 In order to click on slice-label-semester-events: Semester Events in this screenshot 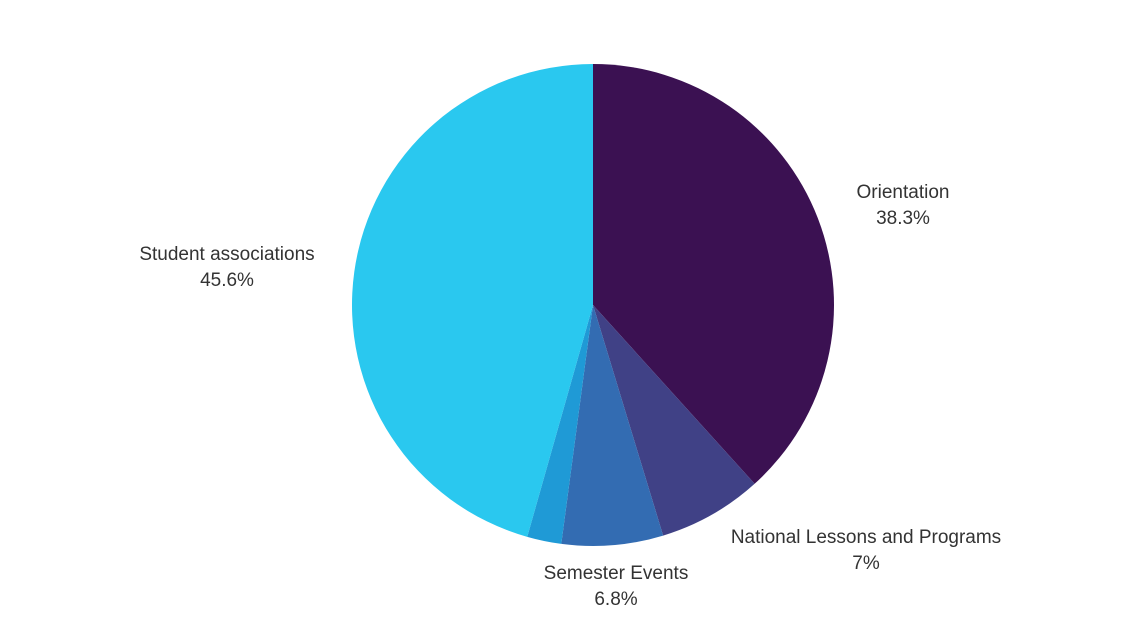, I will do `click(616, 573)`.